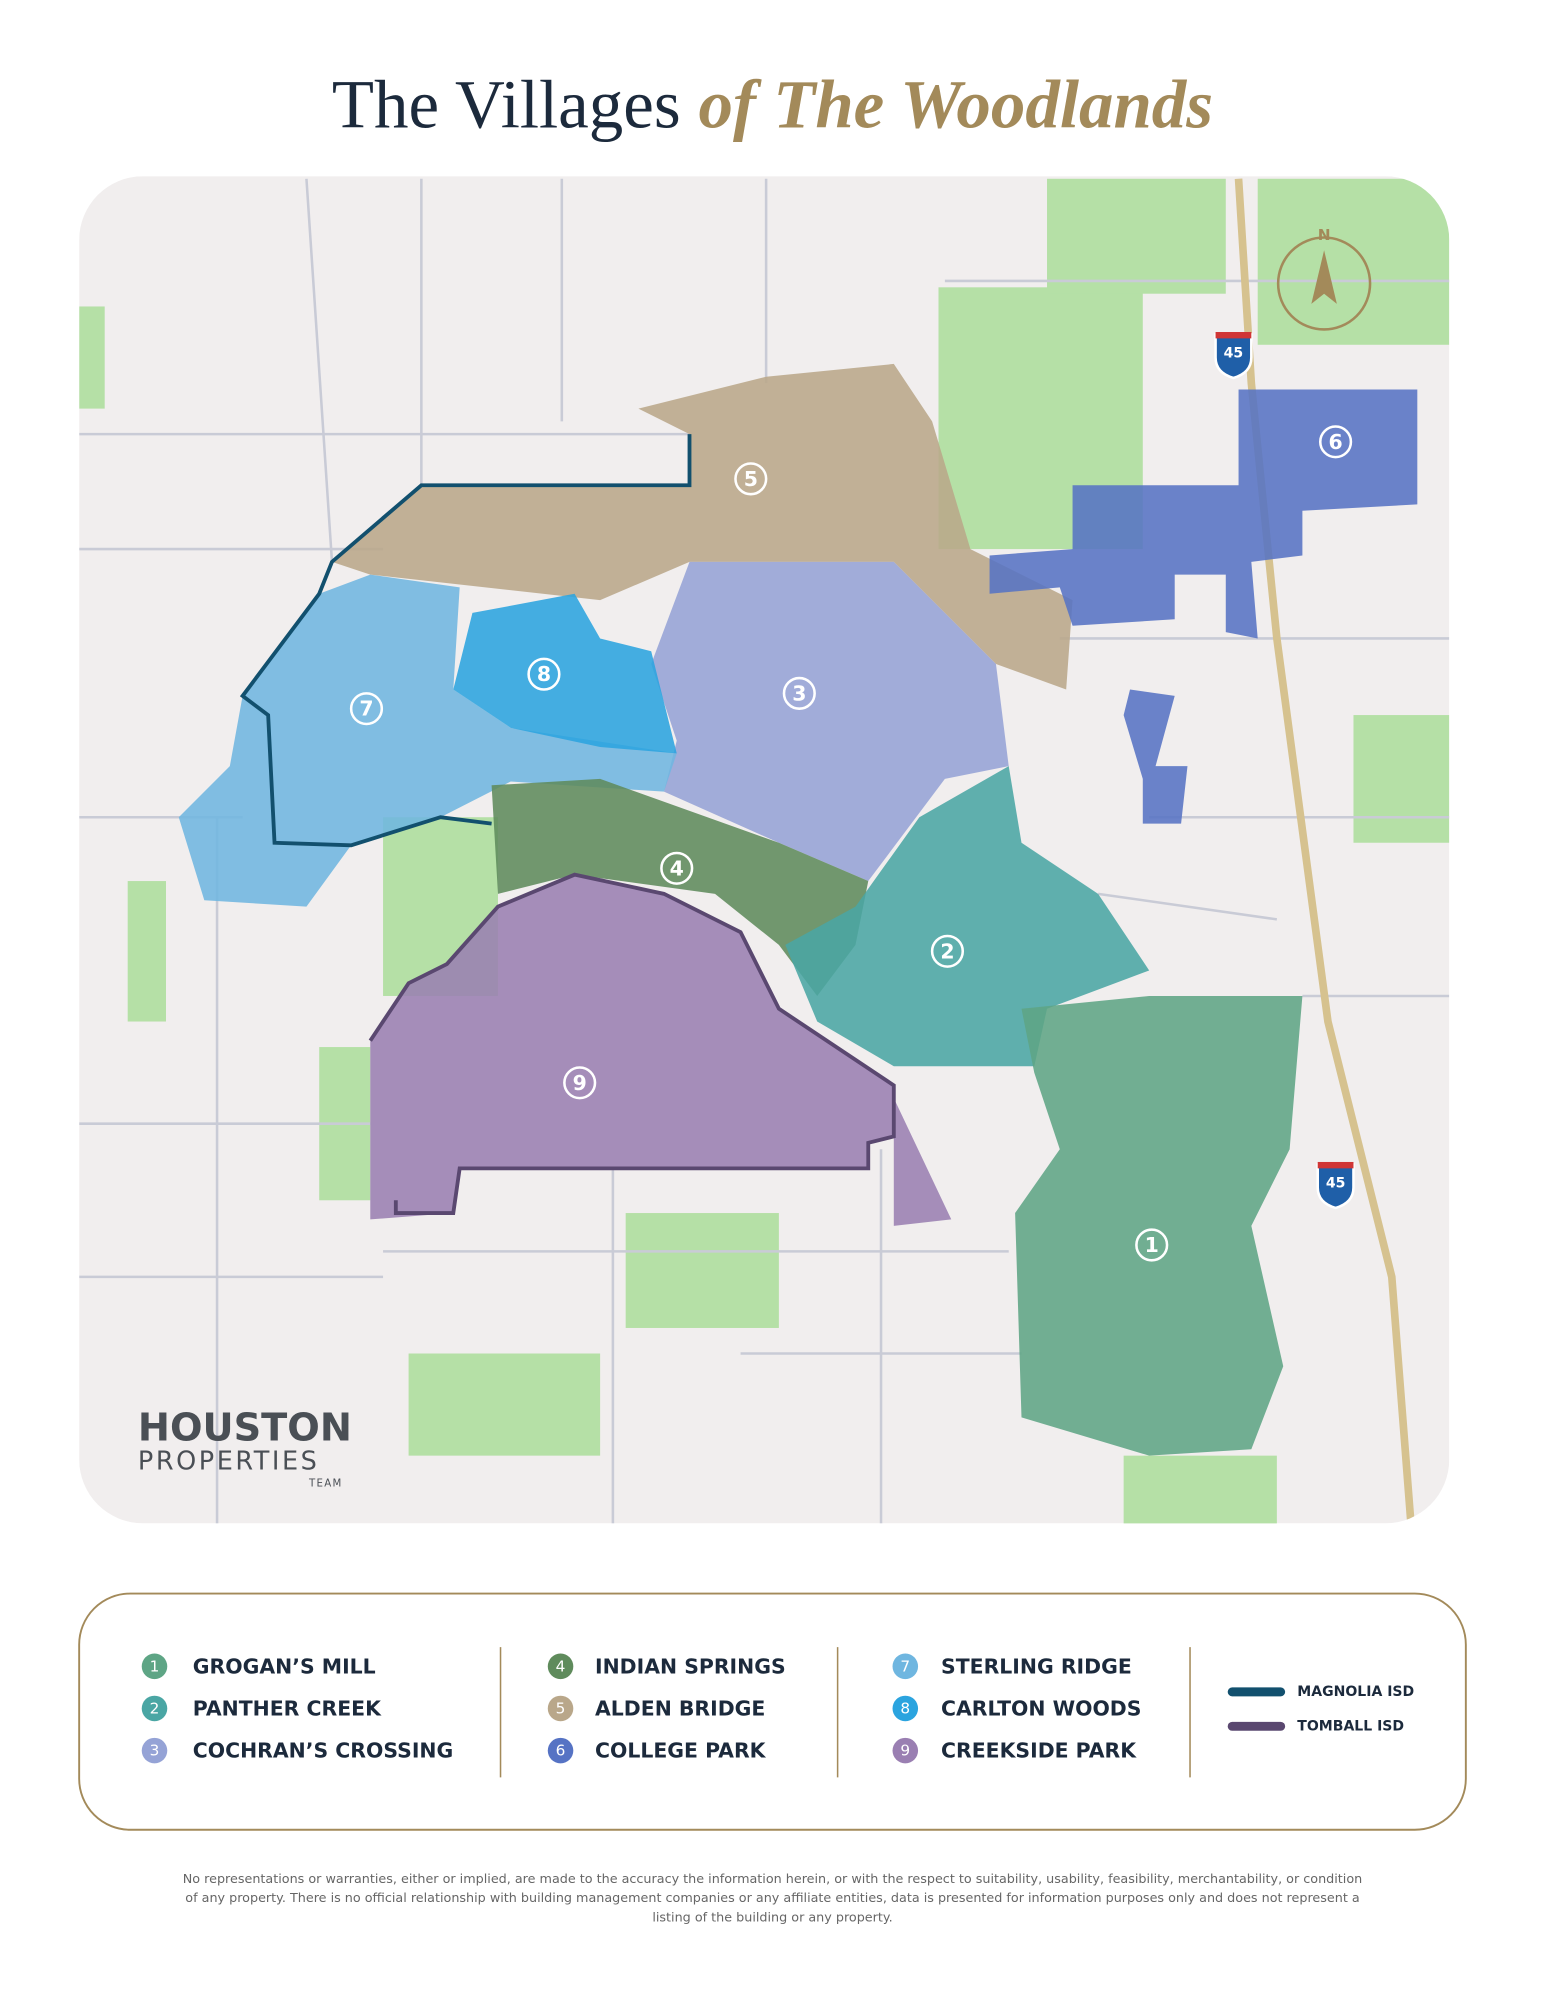  I want to click on region-college-park, so click(1203, 606).